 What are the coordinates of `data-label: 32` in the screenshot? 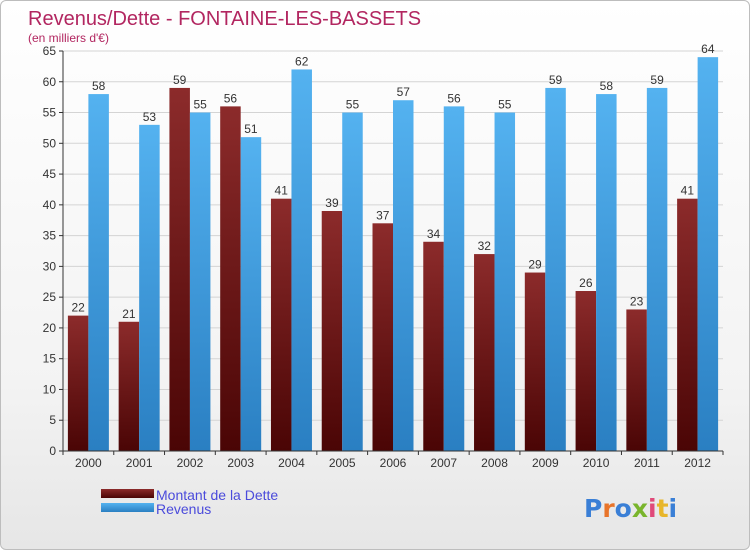 It's located at (485, 246).